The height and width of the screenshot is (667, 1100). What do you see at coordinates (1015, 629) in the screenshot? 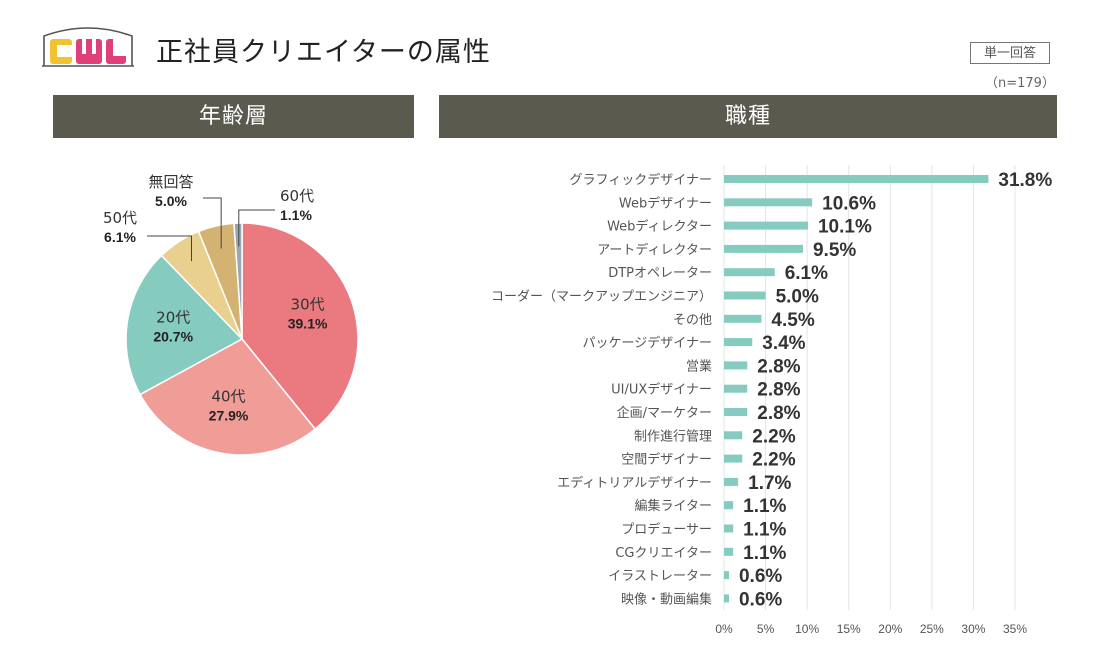
I see `x-tick-label: 35%` at bounding box center [1015, 629].